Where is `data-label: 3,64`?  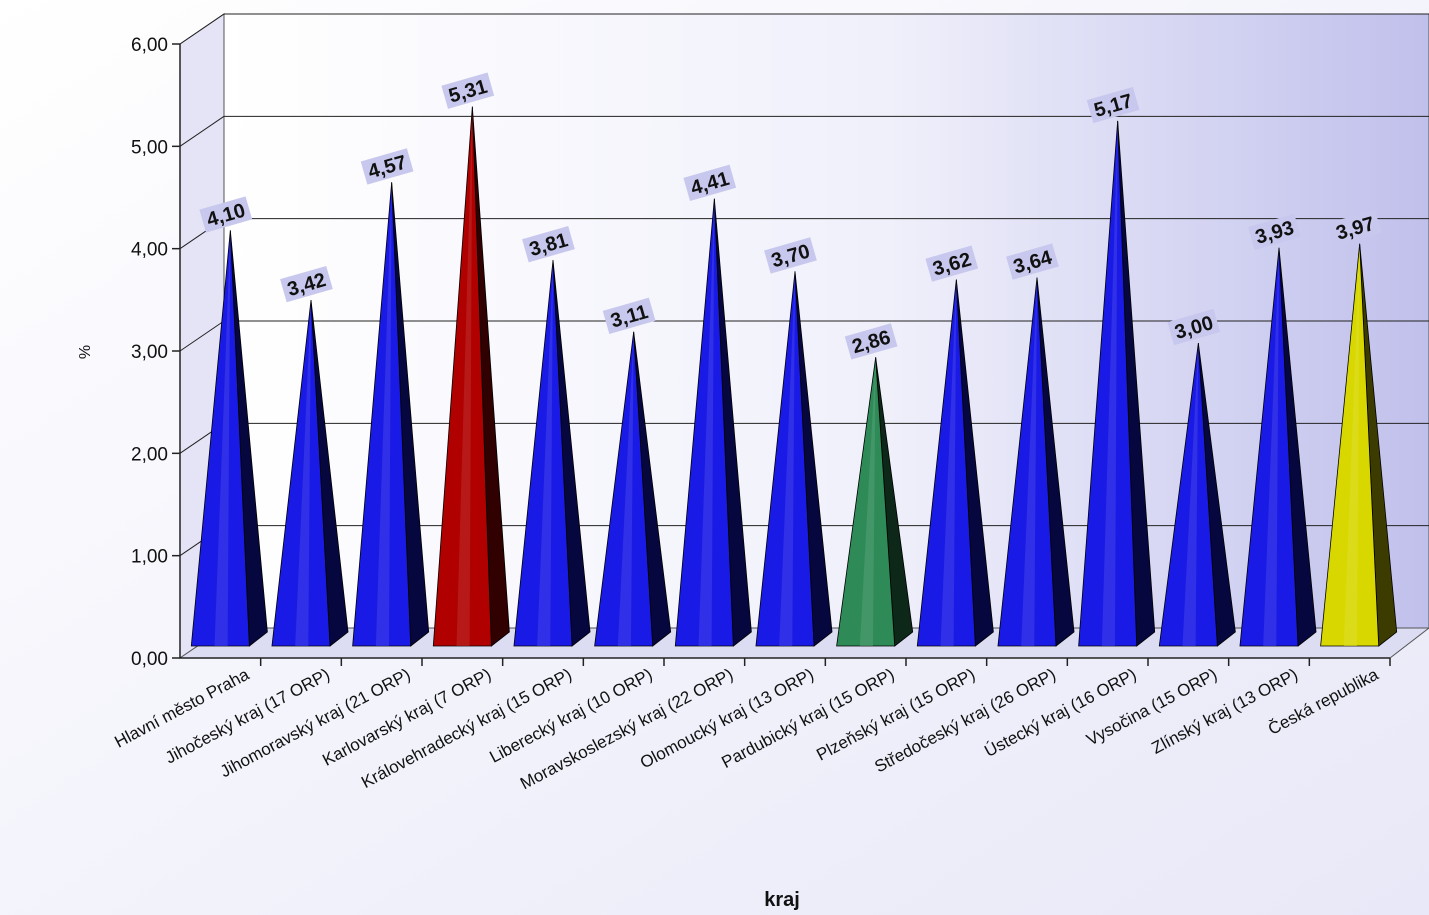
data-label: 3,64 is located at coordinates (1032, 261).